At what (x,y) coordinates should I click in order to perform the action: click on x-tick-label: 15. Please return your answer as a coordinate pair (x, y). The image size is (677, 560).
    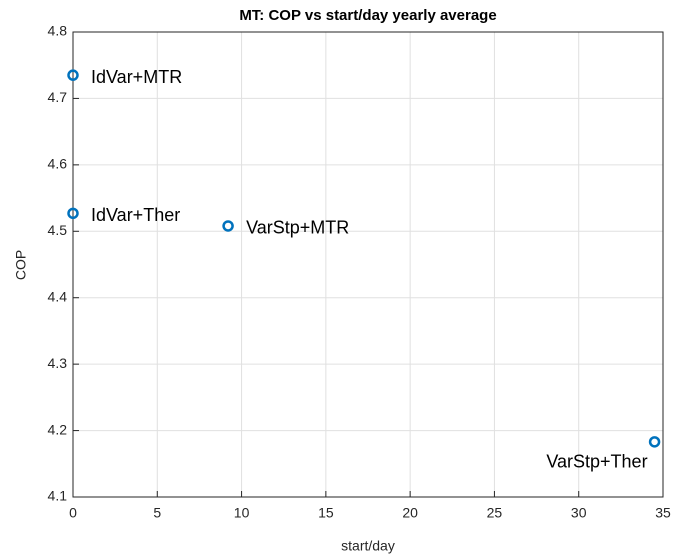
    Looking at the image, I should click on (326, 513).